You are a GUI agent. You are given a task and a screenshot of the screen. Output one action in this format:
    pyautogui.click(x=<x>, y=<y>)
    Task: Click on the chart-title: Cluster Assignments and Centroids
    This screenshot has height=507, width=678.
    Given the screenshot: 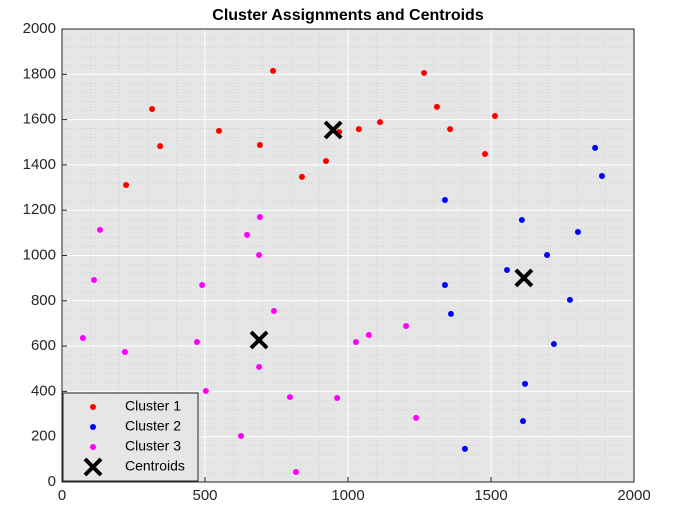 What is the action you would take?
    pyautogui.click(x=348, y=15)
    